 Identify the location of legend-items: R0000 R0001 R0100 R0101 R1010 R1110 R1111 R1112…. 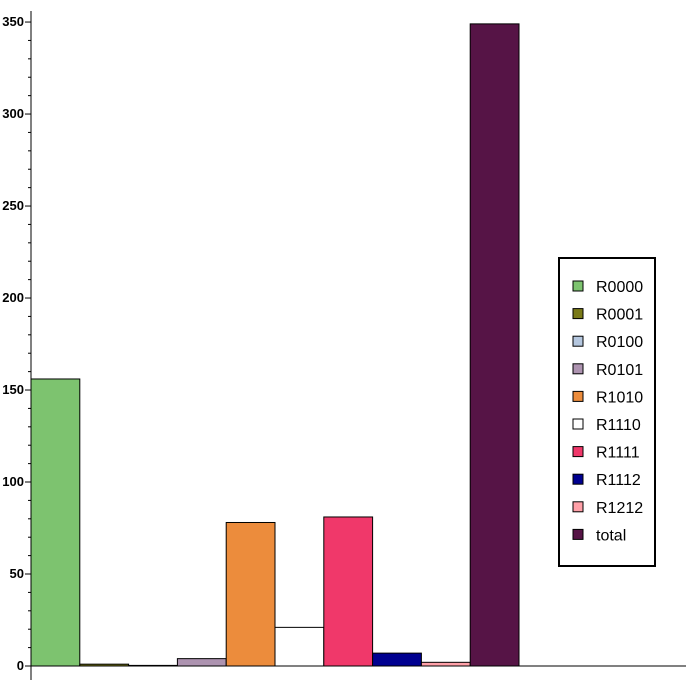
(607, 411).